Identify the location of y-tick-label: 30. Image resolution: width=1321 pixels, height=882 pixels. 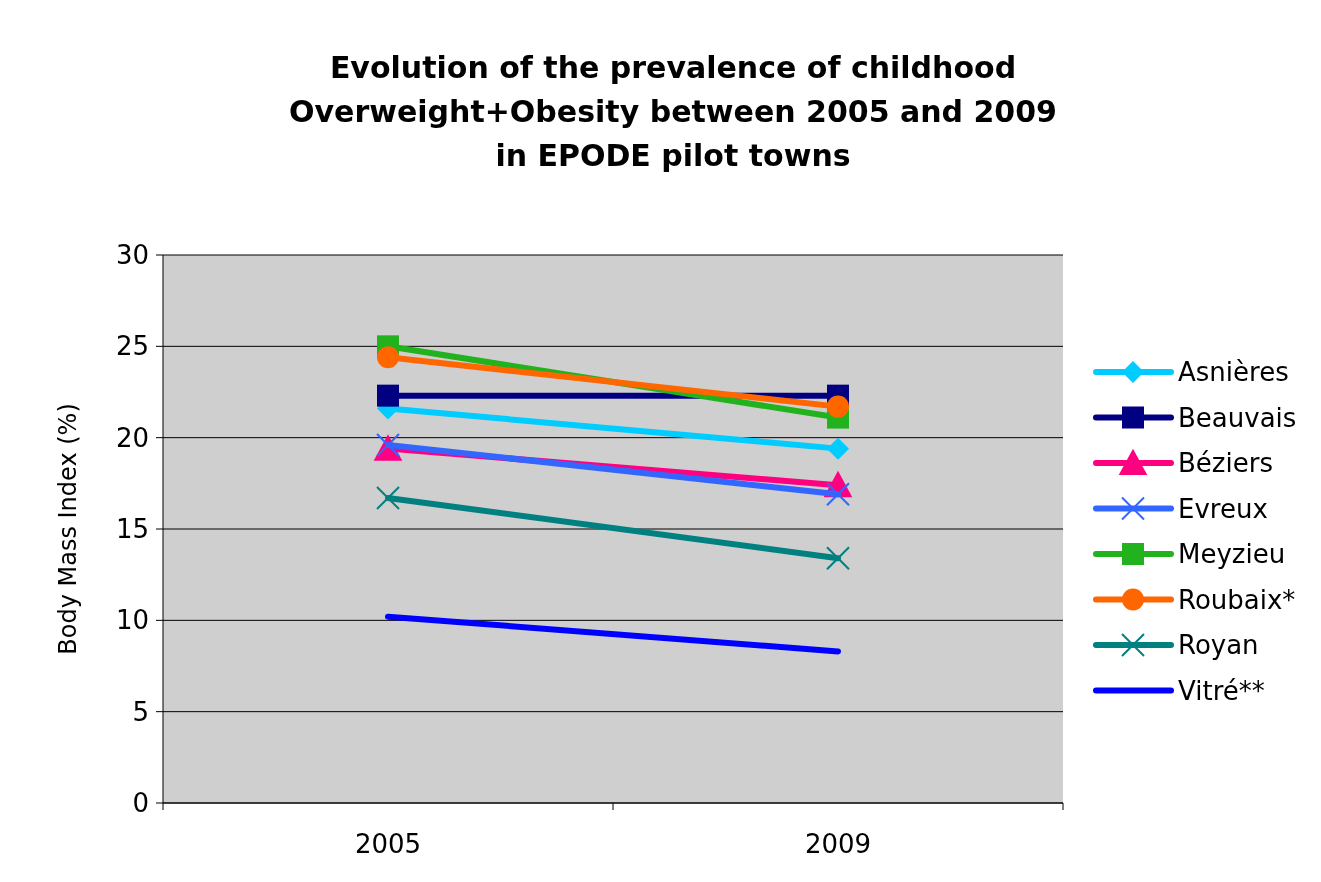
(132, 255).